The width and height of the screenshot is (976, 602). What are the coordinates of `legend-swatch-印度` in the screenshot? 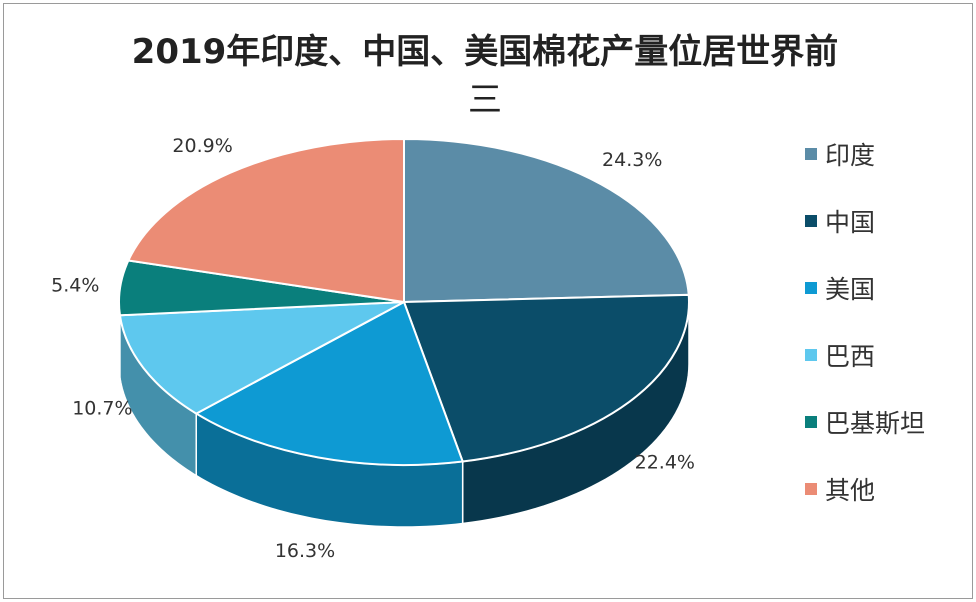 It's located at (811, 154).